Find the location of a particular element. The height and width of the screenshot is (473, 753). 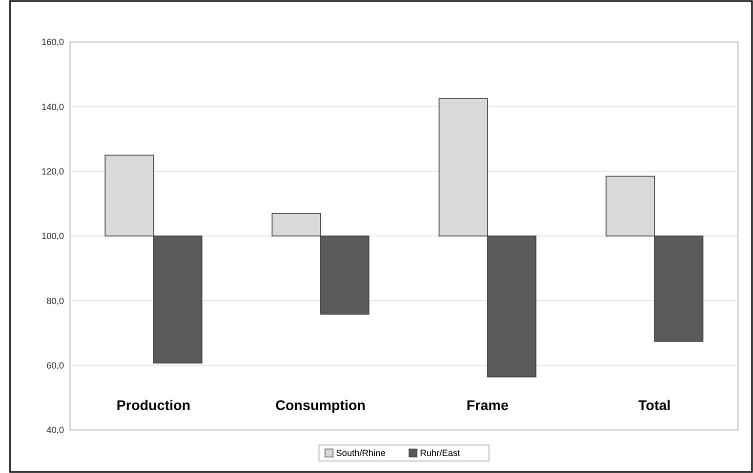

y-tick-label: 160,0 is located at coordinates (52, 42).